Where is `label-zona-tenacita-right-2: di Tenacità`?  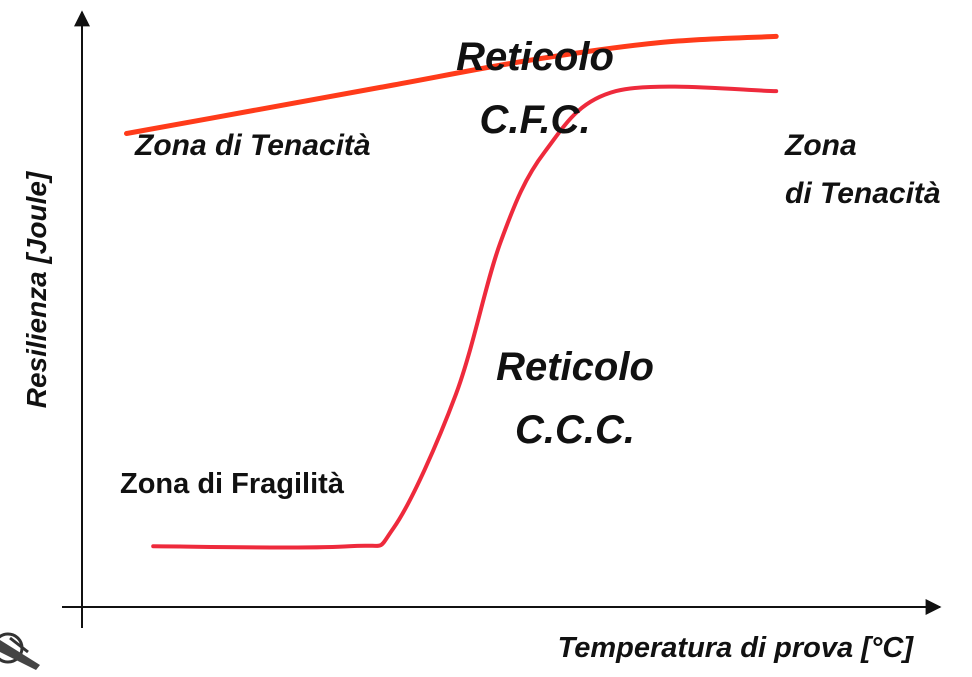
label-zona-tenacita-right-2: di Tenacità is located at coordinates (863, 193).